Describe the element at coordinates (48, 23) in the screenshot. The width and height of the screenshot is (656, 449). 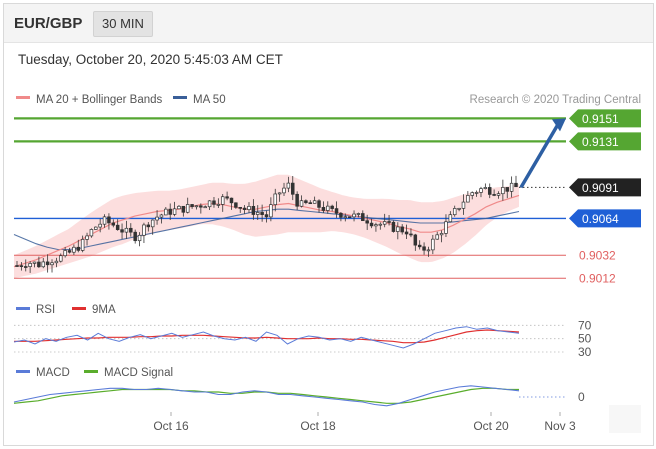
I see `symbol-label: EUR/GBP` at that location.